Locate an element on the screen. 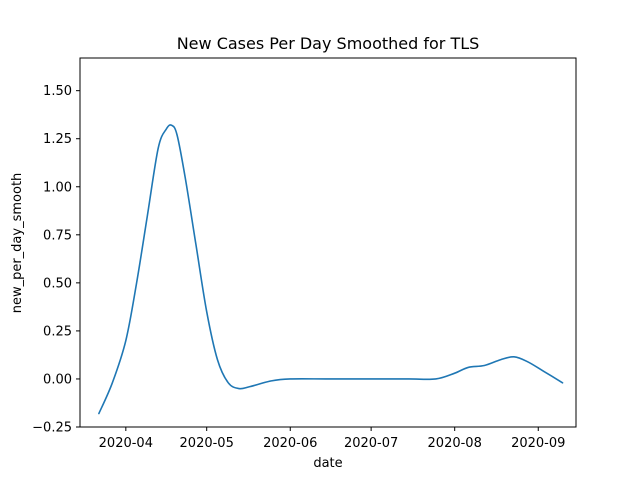  y-tick-label: 0.75 is located at coordinates (57, 235).